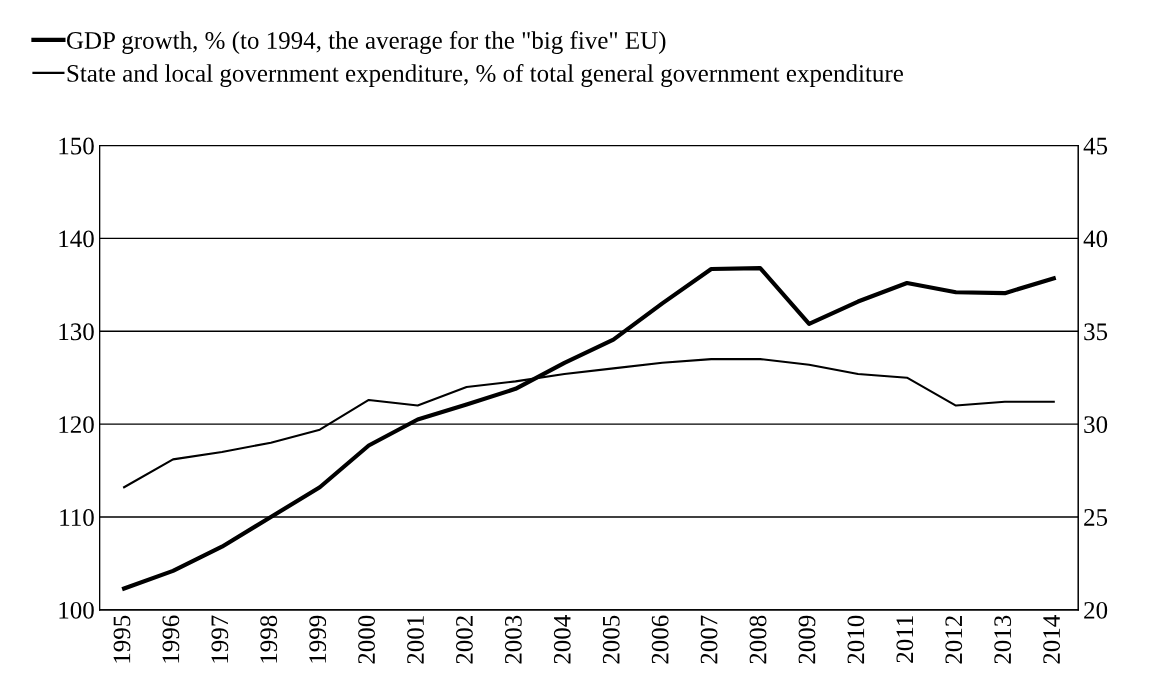  What do you see at coordinates (366, 43) in the screenshot?
I see `legend-label: GDP growth, % (to 1994, the average for the "big five" EU)` at bounding box center [366, 43].